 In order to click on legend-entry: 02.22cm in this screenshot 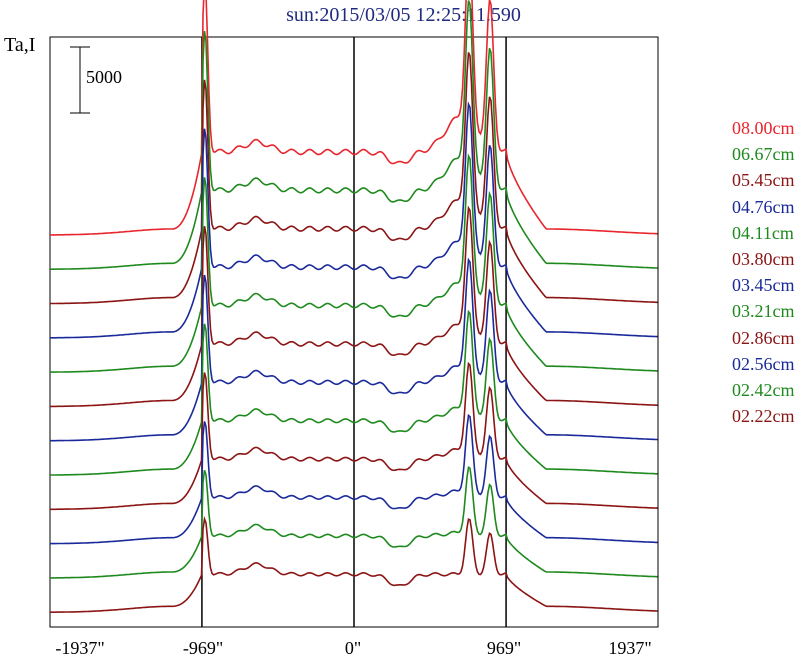, I will do `click(763, 416)`.